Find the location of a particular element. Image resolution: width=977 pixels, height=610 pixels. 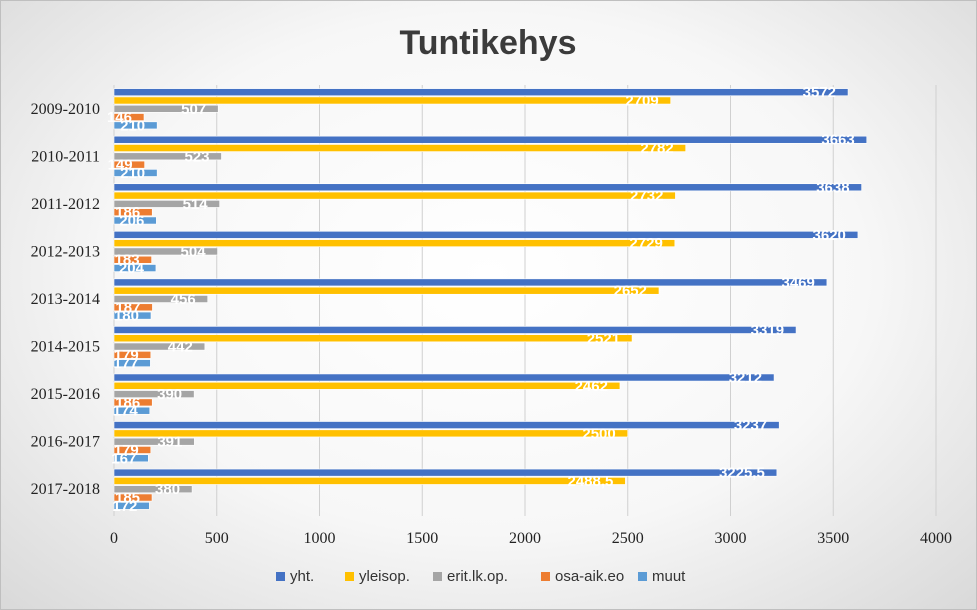

data-label: 2732 is located at coordinates (646, 196).